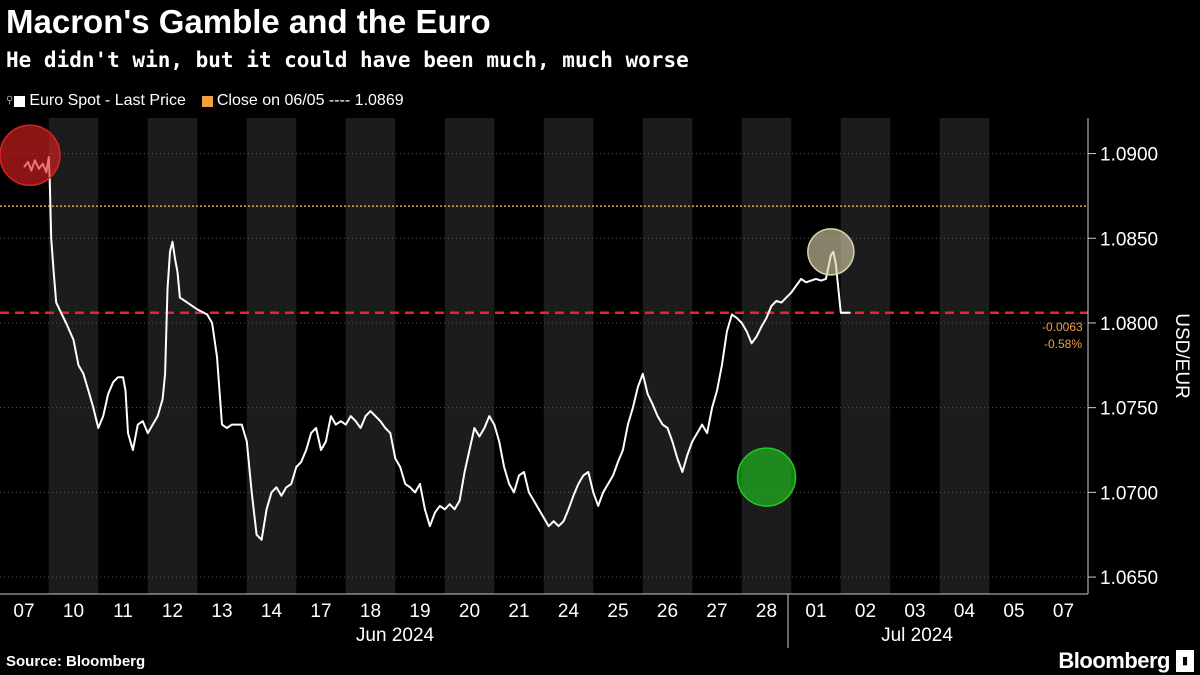 The image size is (1200, 675). What do you see at coordinates (320, 611) in the screenshot?
I see `x-tick-label: 17` at bounding box center [320, 611].